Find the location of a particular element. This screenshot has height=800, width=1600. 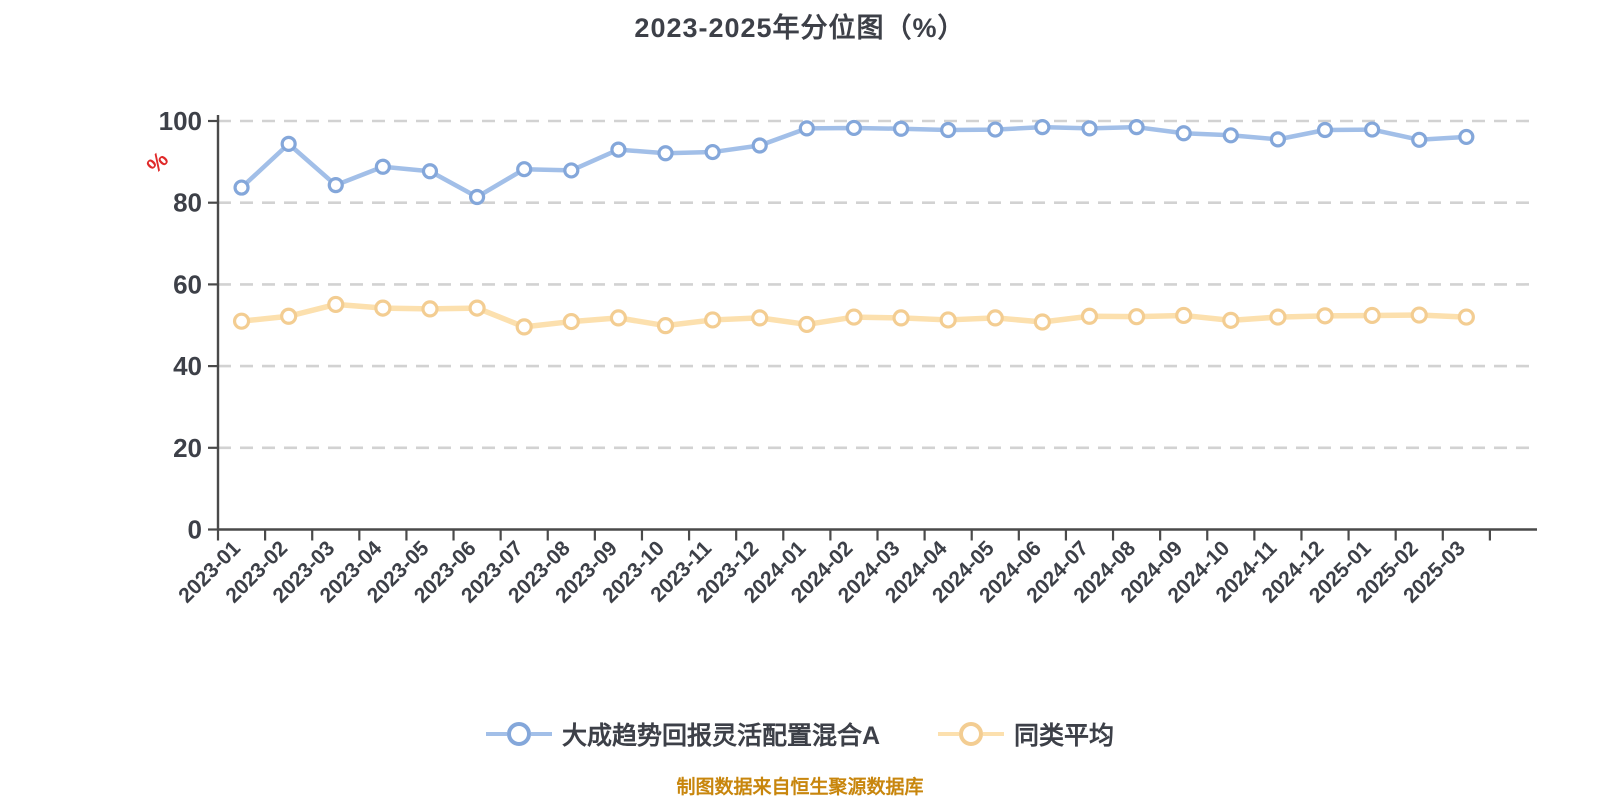

legend-marker-fund-icon is located at coordinates (518, 734).